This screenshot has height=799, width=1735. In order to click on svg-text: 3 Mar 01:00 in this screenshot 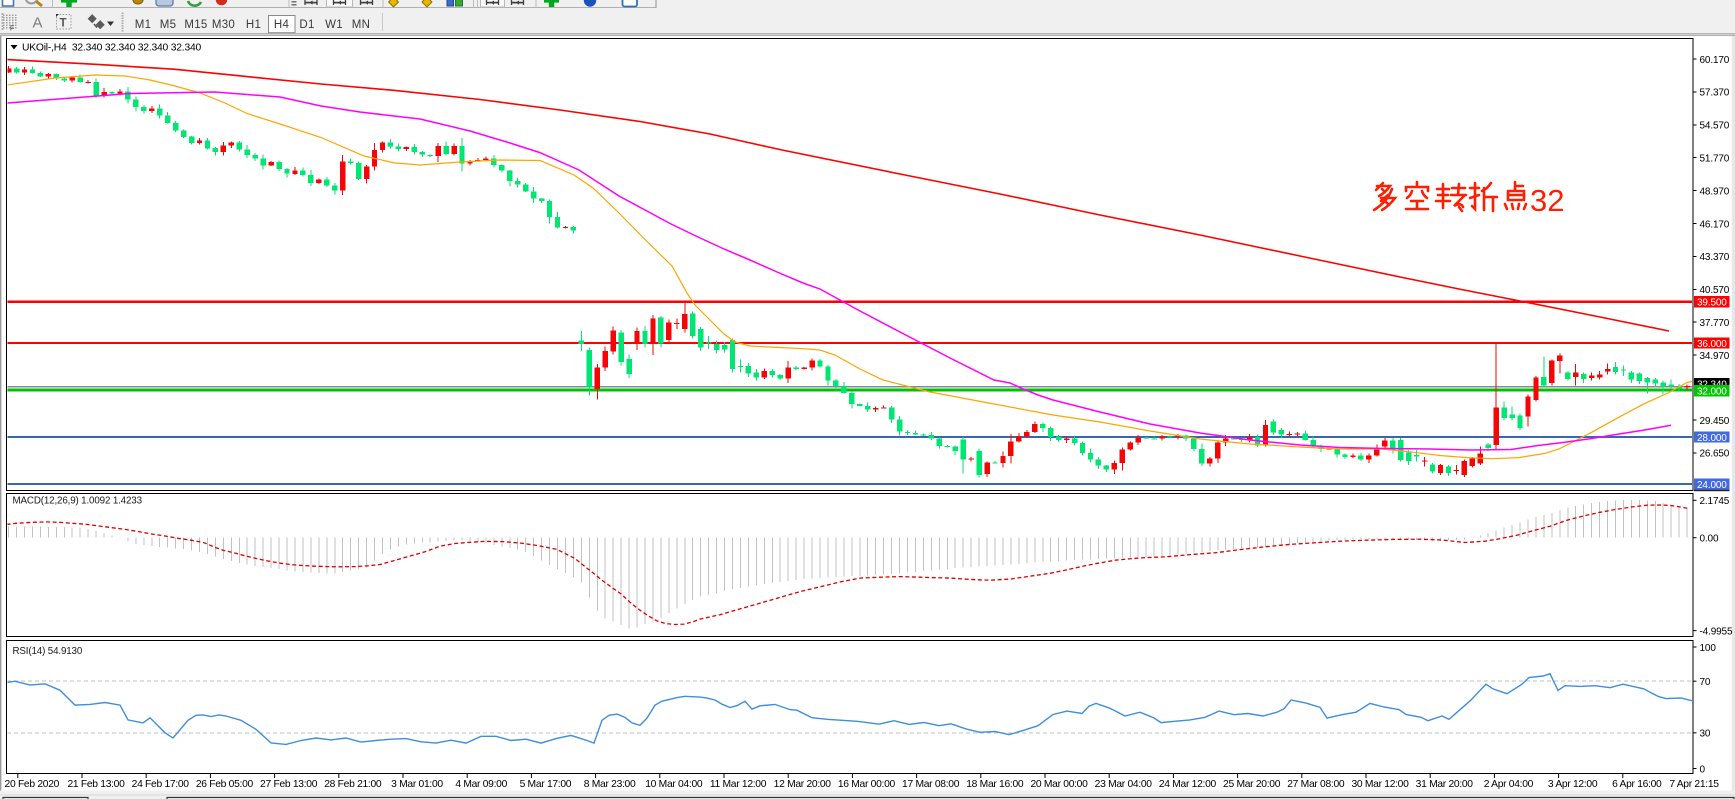, I will do `click(417, 784)`.